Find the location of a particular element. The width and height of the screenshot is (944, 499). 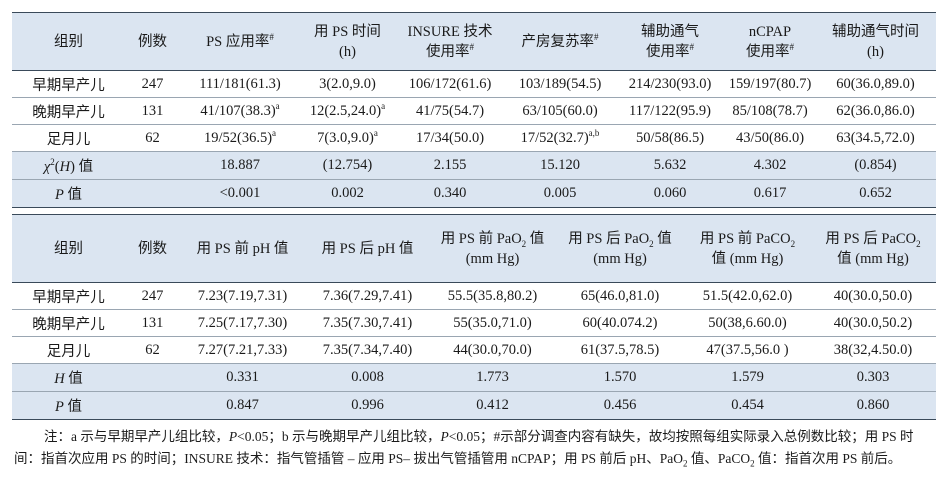

text: 组别 is located at coordinates (68, 41).